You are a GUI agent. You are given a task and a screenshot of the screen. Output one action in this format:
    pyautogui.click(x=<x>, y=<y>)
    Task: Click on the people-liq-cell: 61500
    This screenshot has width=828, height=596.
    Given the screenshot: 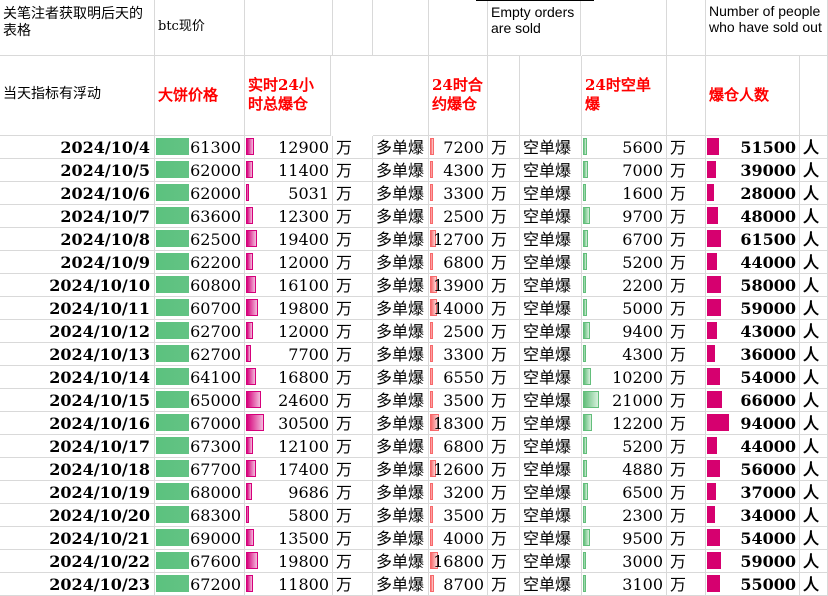 What is the action you would take?
    pyautogui.click(x=753, y=239)
    